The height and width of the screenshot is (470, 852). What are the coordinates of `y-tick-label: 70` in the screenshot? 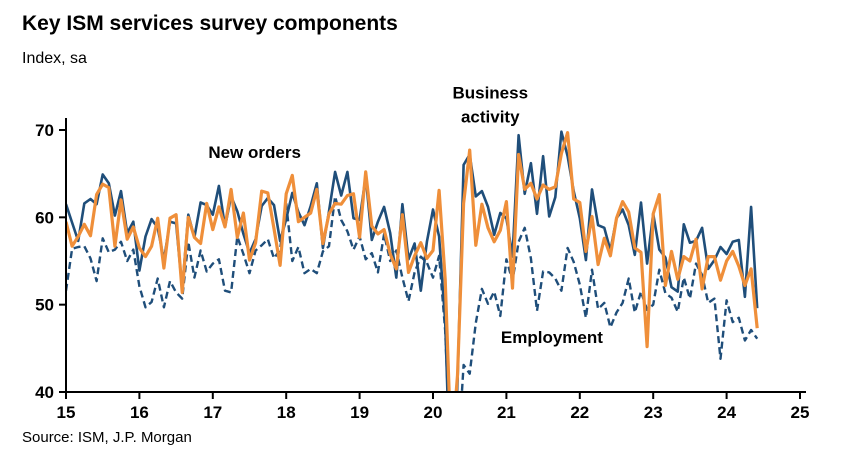 It's located at (44, 130).